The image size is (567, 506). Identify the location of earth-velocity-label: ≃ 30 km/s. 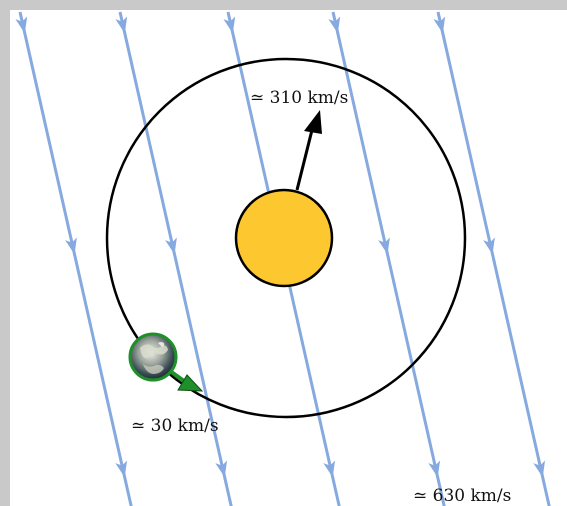
(175, 426).